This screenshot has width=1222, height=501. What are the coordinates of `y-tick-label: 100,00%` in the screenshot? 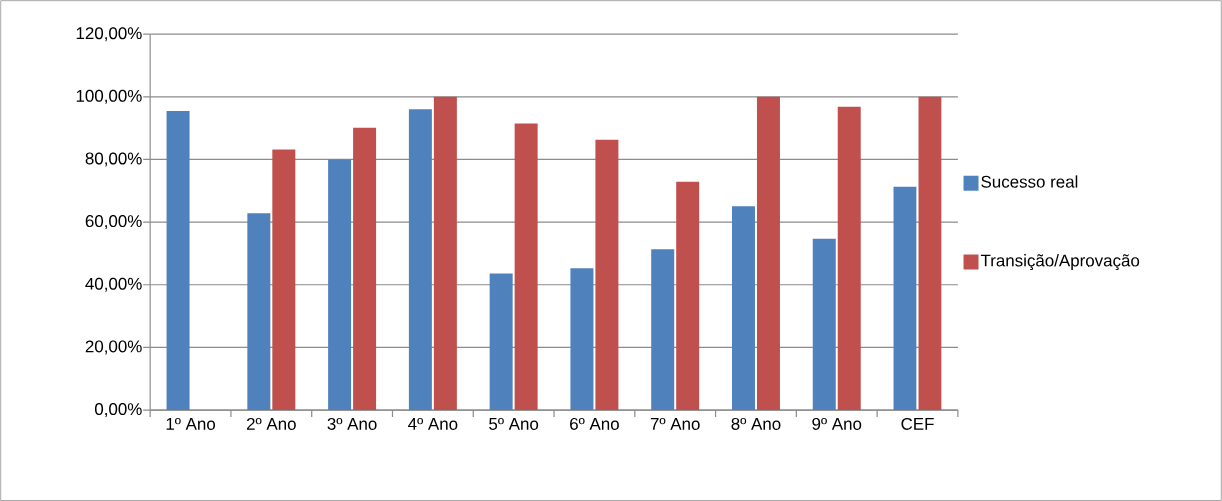 It's located at (109, 96).